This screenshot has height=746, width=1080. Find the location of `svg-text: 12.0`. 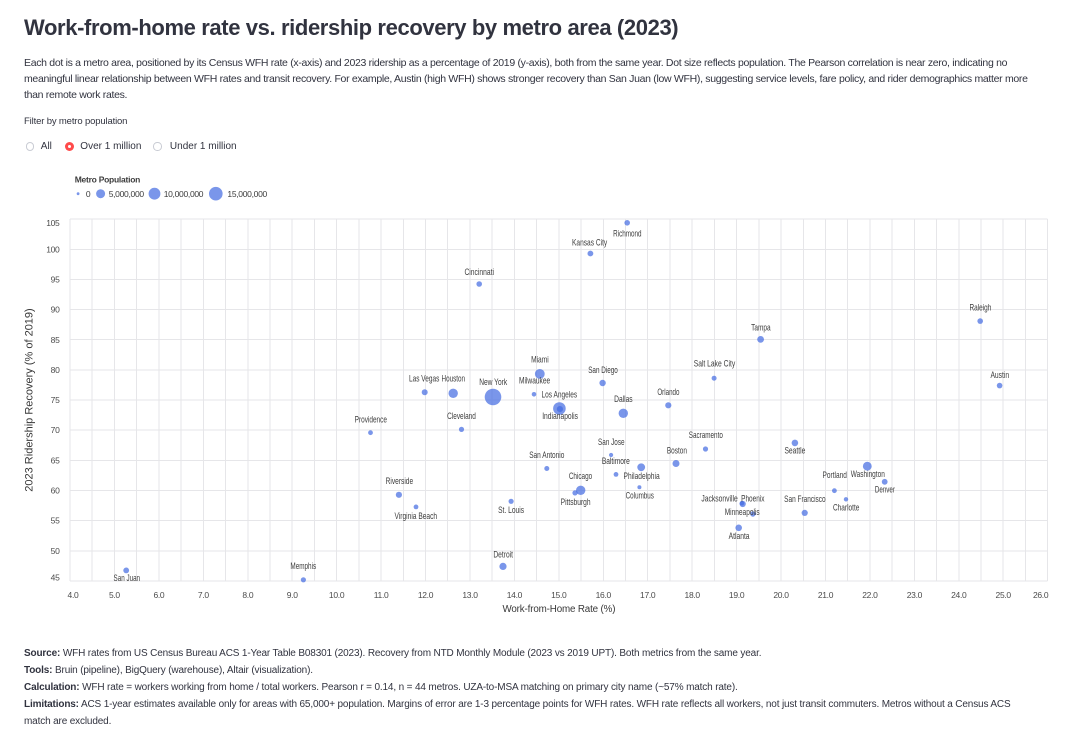

svg-text: 12.0 is located at coordinates (426, 595).